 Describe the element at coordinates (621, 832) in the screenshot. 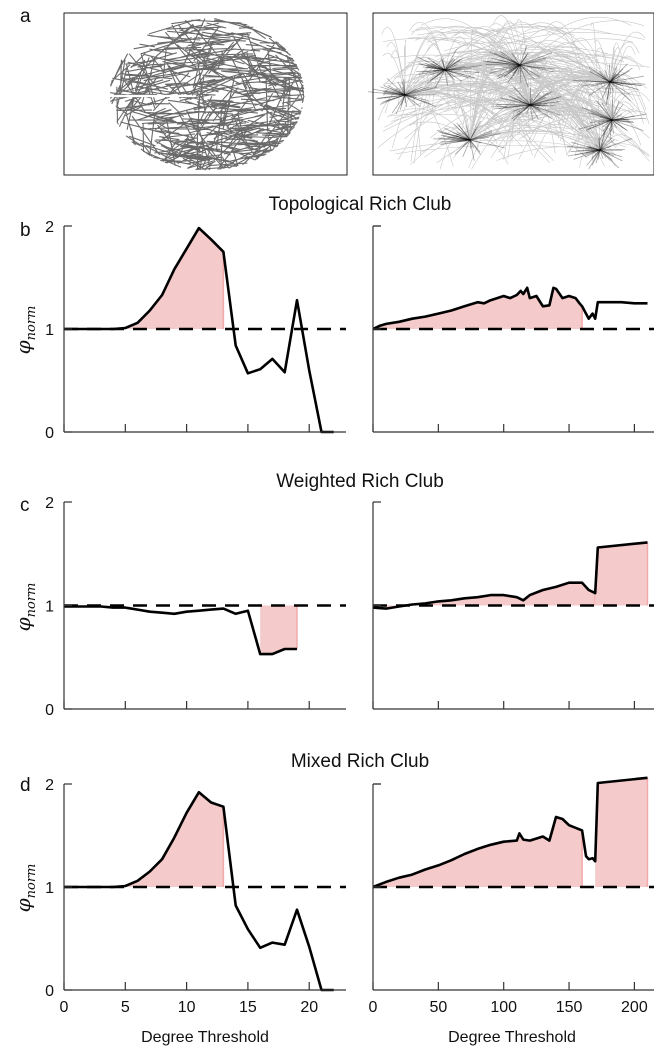

I see `shaded-region` at that location.